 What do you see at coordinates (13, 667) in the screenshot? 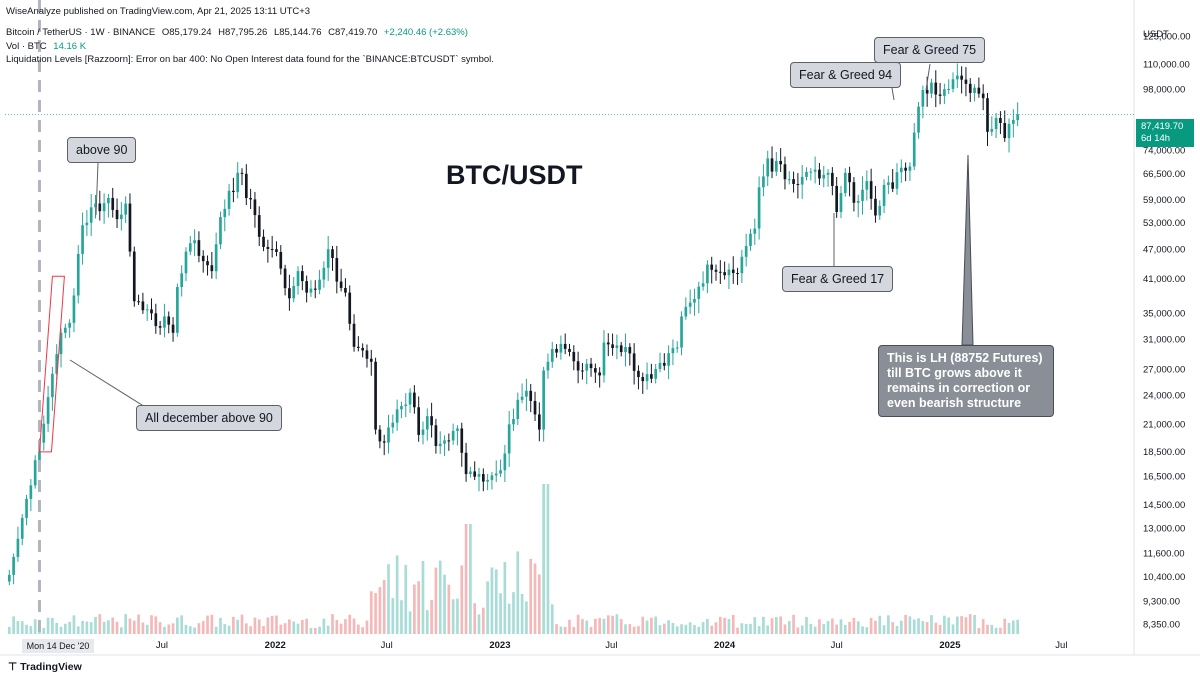
I see `tv-logo-icon: ⊤` at bounding box center [13, 667].